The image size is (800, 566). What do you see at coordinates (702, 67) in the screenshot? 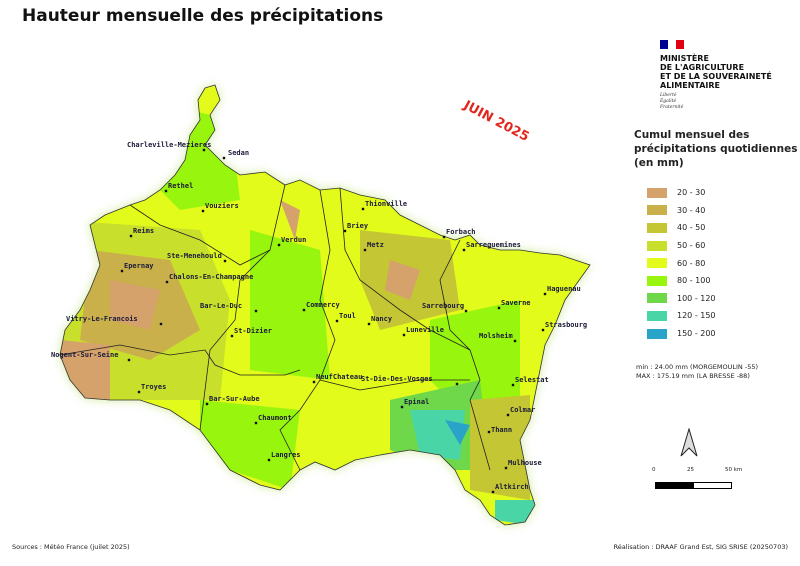
I see `ministry-line: DE L'AGRICULTURE` at bounding box center [702, 67].